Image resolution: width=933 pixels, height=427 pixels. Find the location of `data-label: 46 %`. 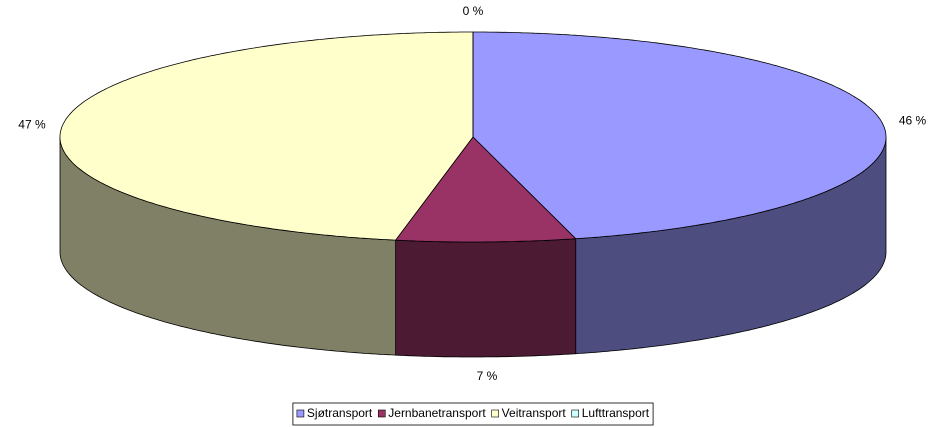

data-label: 46 % is located at coordinates (913, 121).